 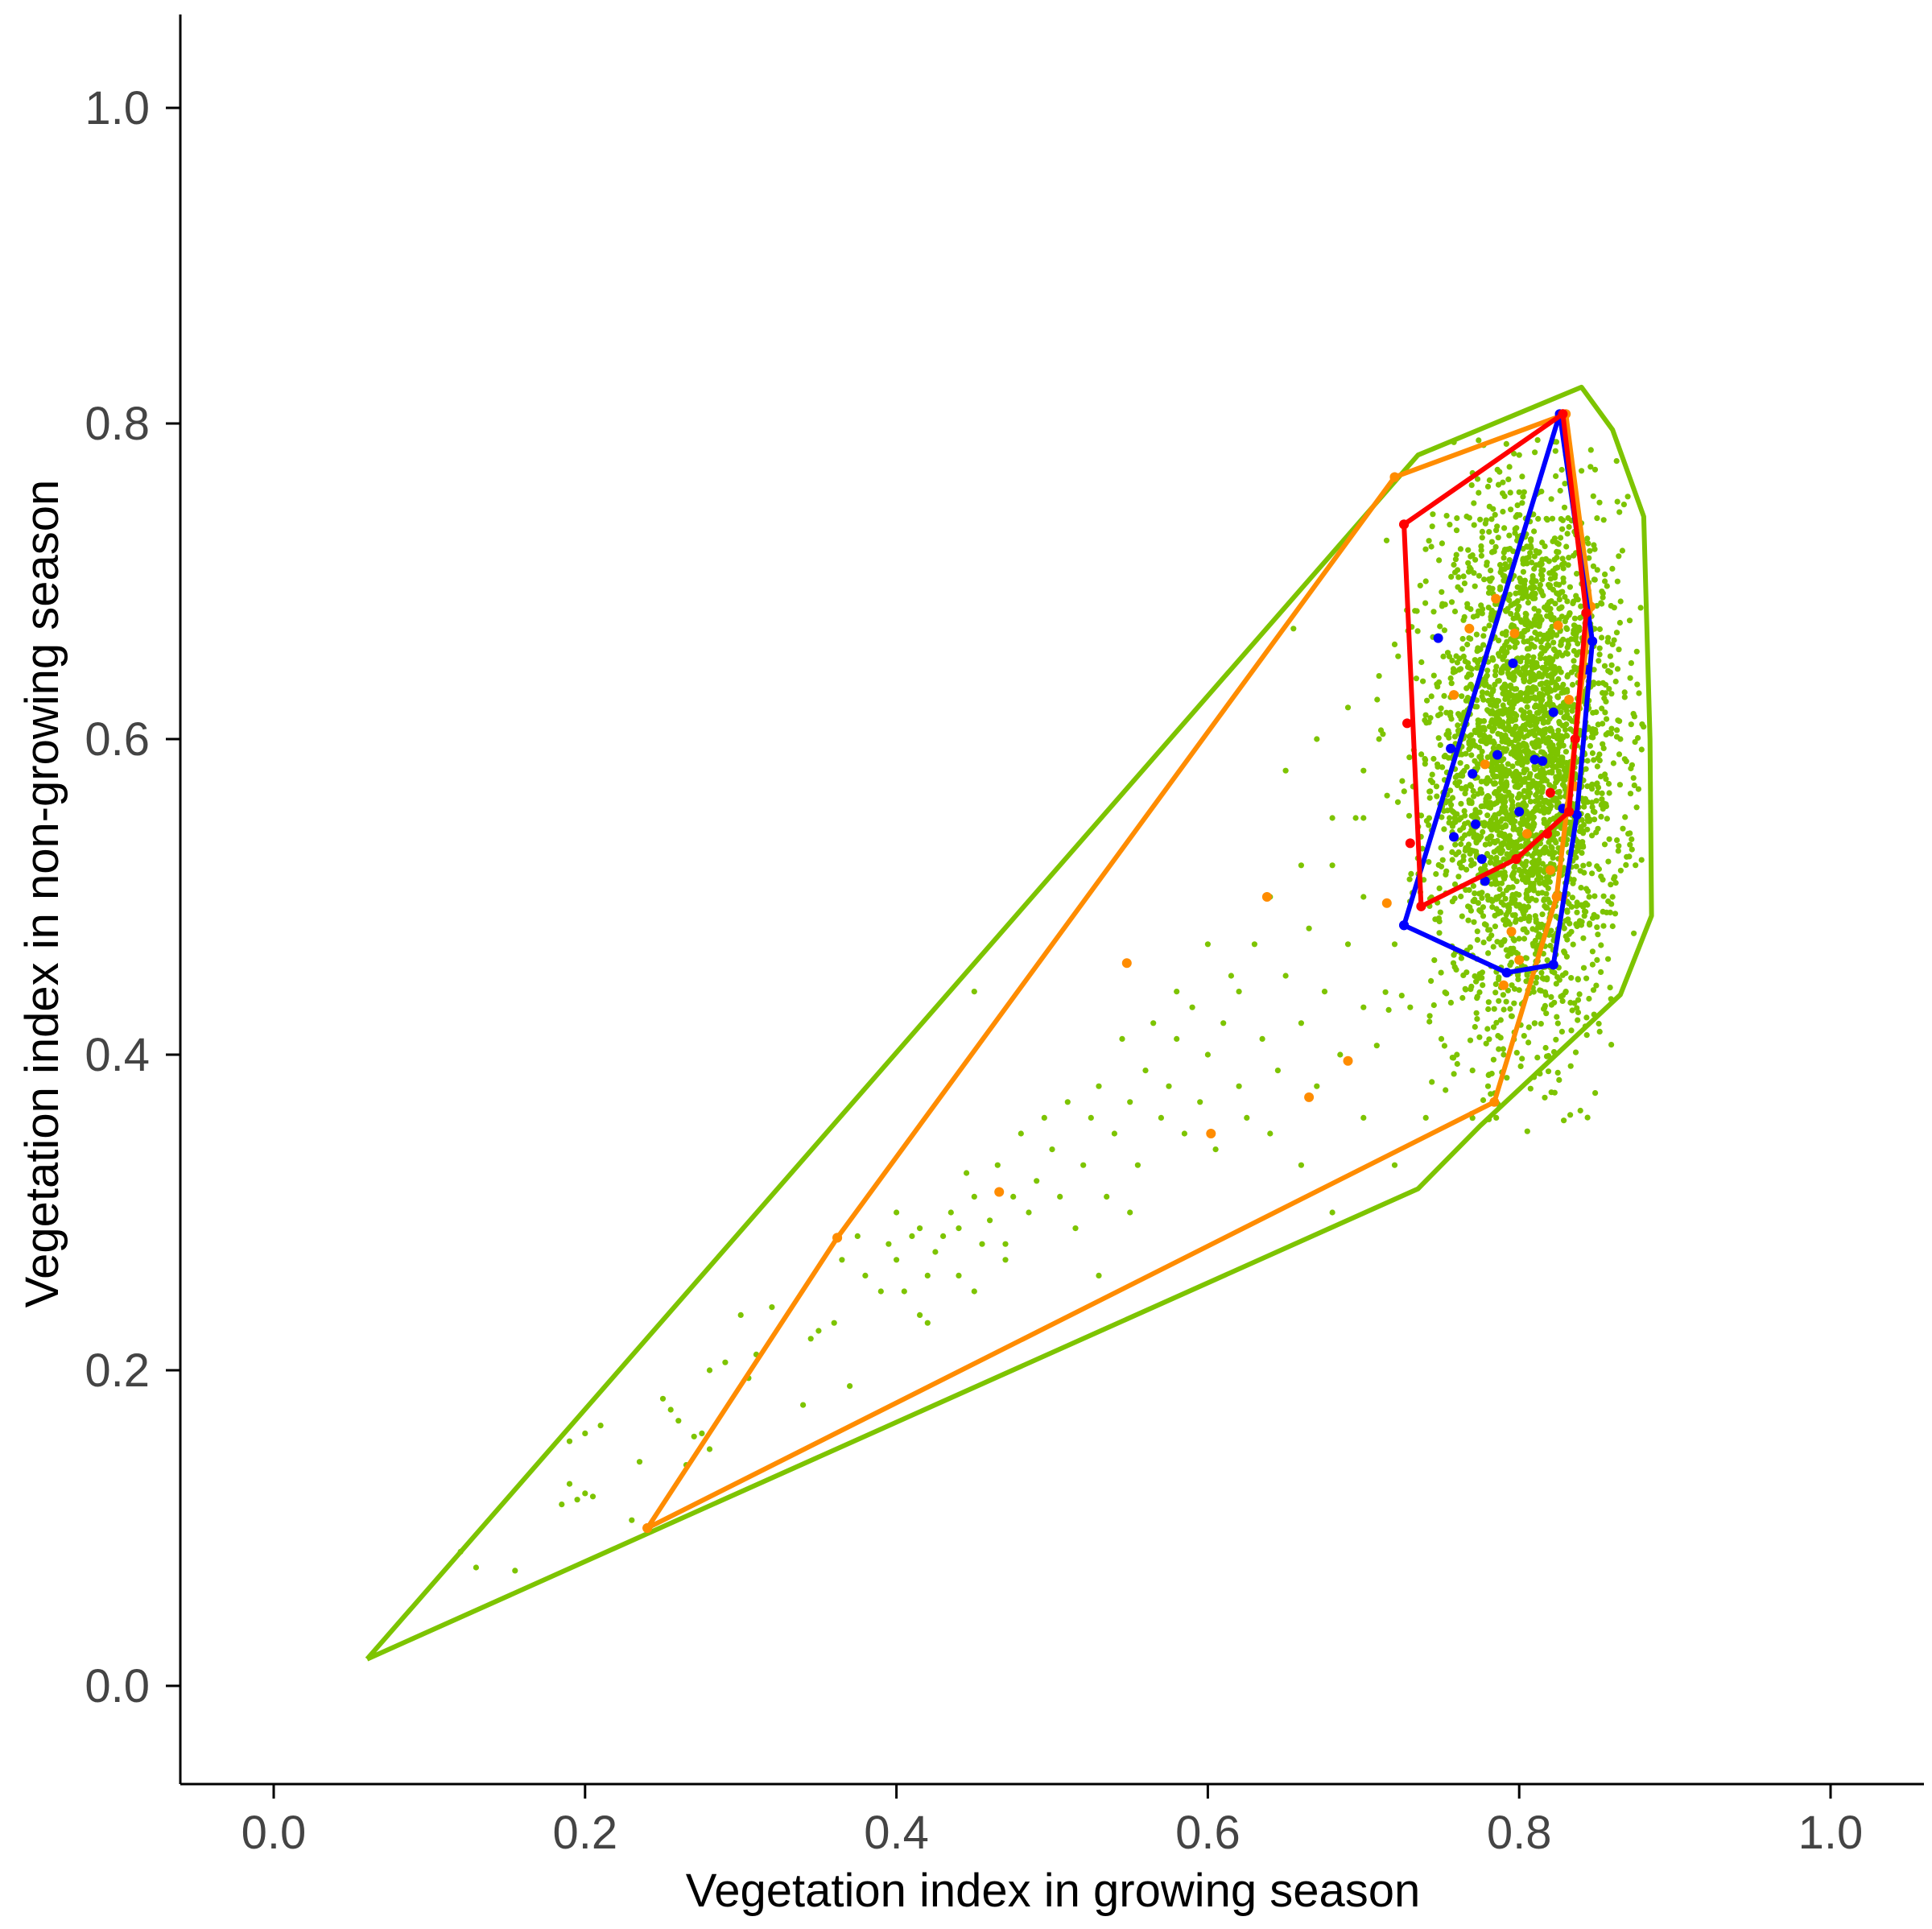 What do you see at coordinates (117, 1686) in the screenshot?
I see `y-tick-label: 0.0` at bounding box center [117, 1686].